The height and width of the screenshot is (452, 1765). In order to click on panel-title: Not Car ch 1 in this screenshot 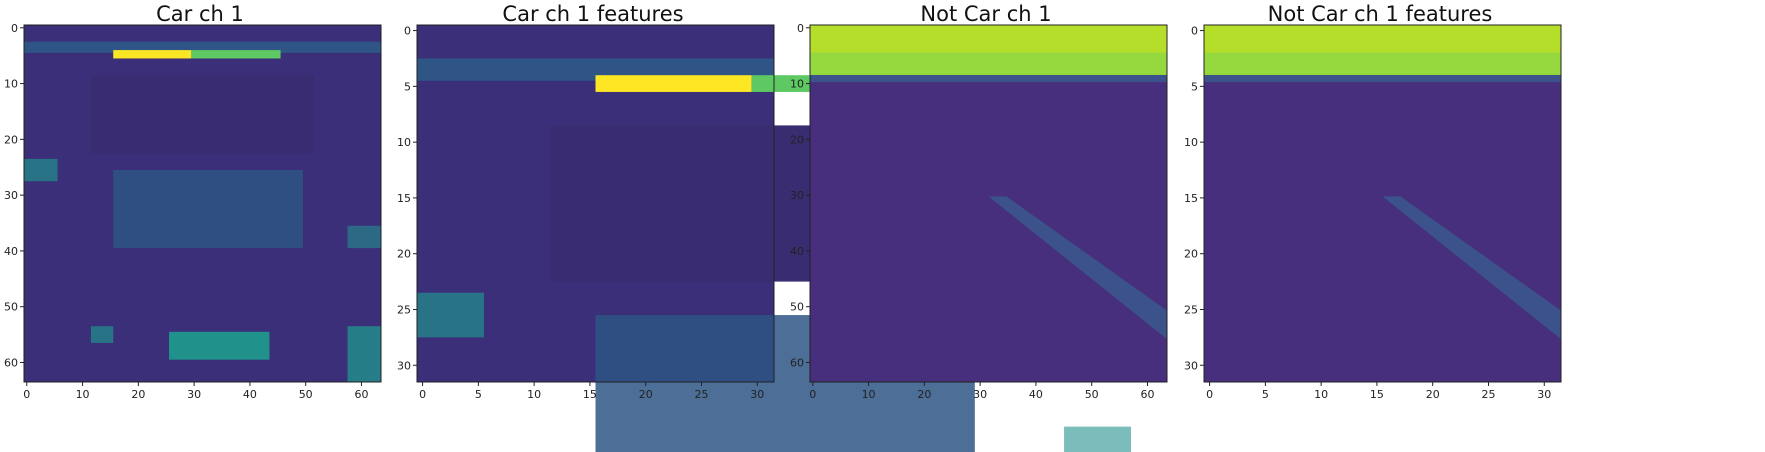, I will do `click(986, 14)`.